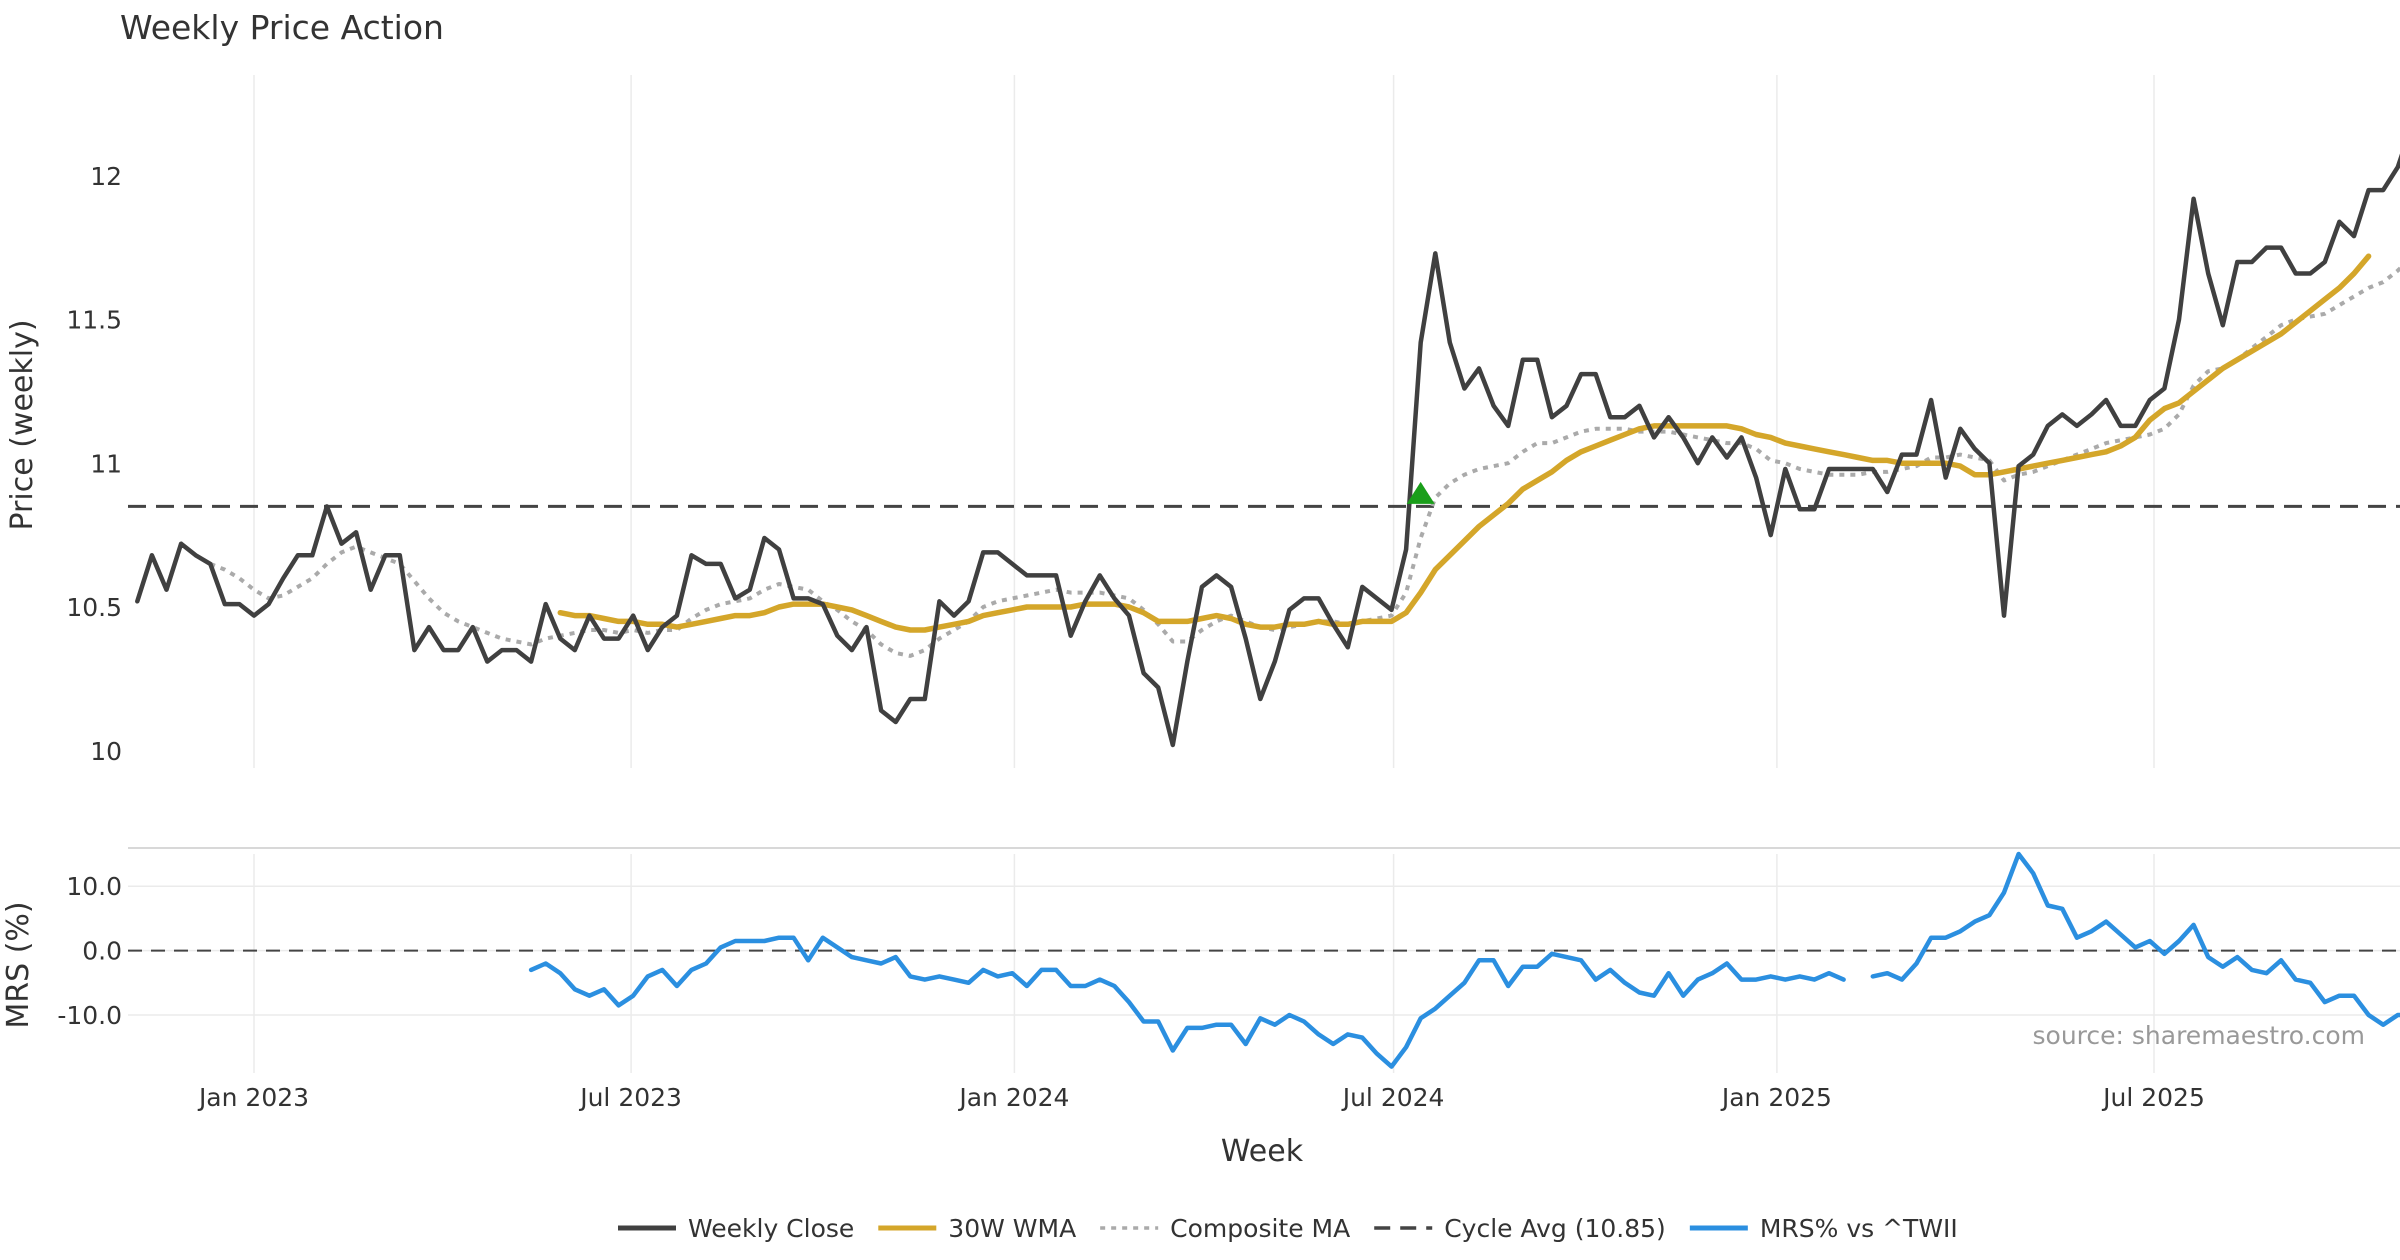 The image size is (2400, 1260). What do you see at coordinates (1262, 1151) in the screenshot?
I see `x-axis-title: Week` at bounding box center [1262, 1151].